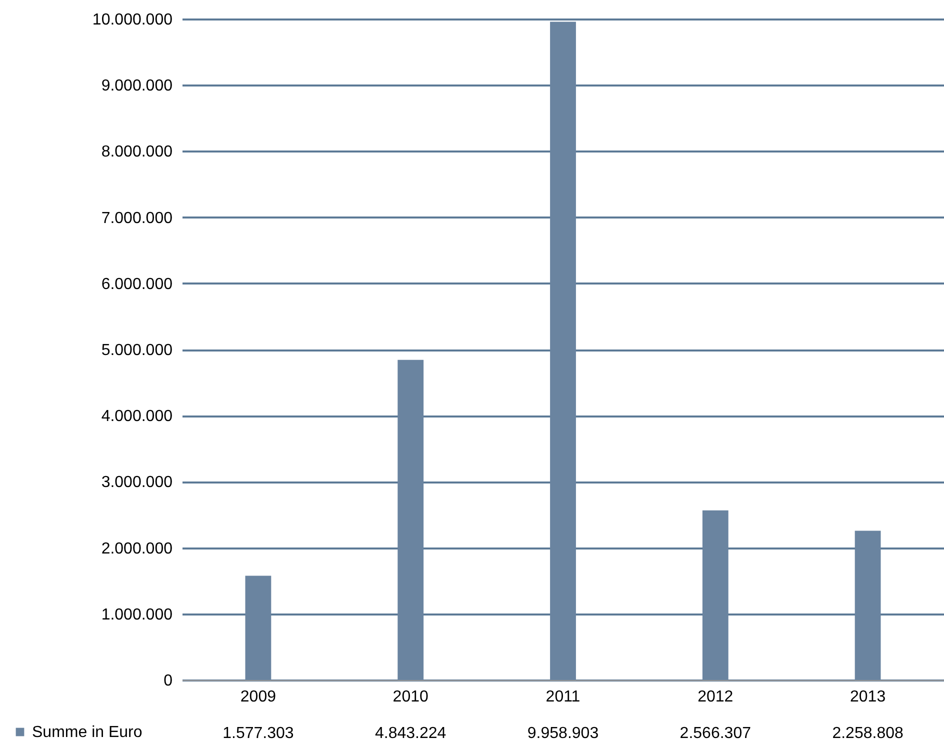 This screenshot has width=944, height=747. I want to click on y-tick-label: 7.000.000, so click(137, 218).